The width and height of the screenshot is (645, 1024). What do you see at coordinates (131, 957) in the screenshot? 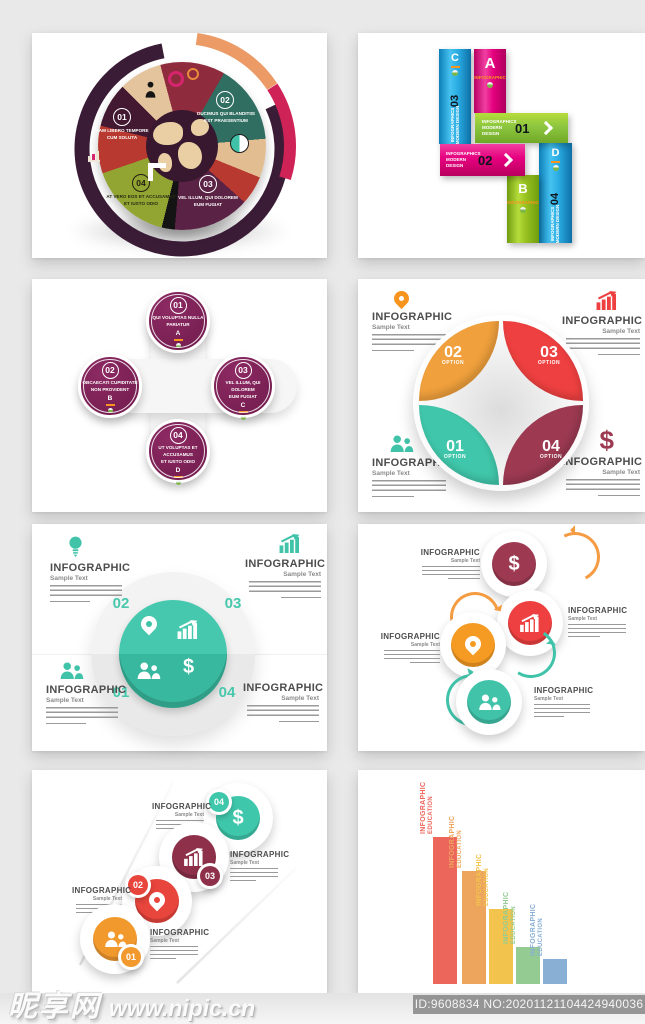
I see `step-badge-01: 01` at bounding box center [131, 957].